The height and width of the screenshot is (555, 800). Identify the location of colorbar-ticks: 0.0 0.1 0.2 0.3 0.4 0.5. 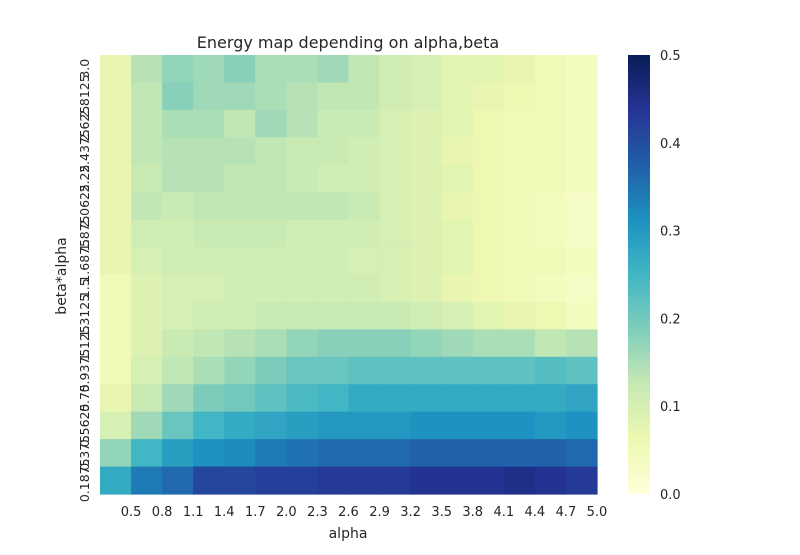
(670, 276).